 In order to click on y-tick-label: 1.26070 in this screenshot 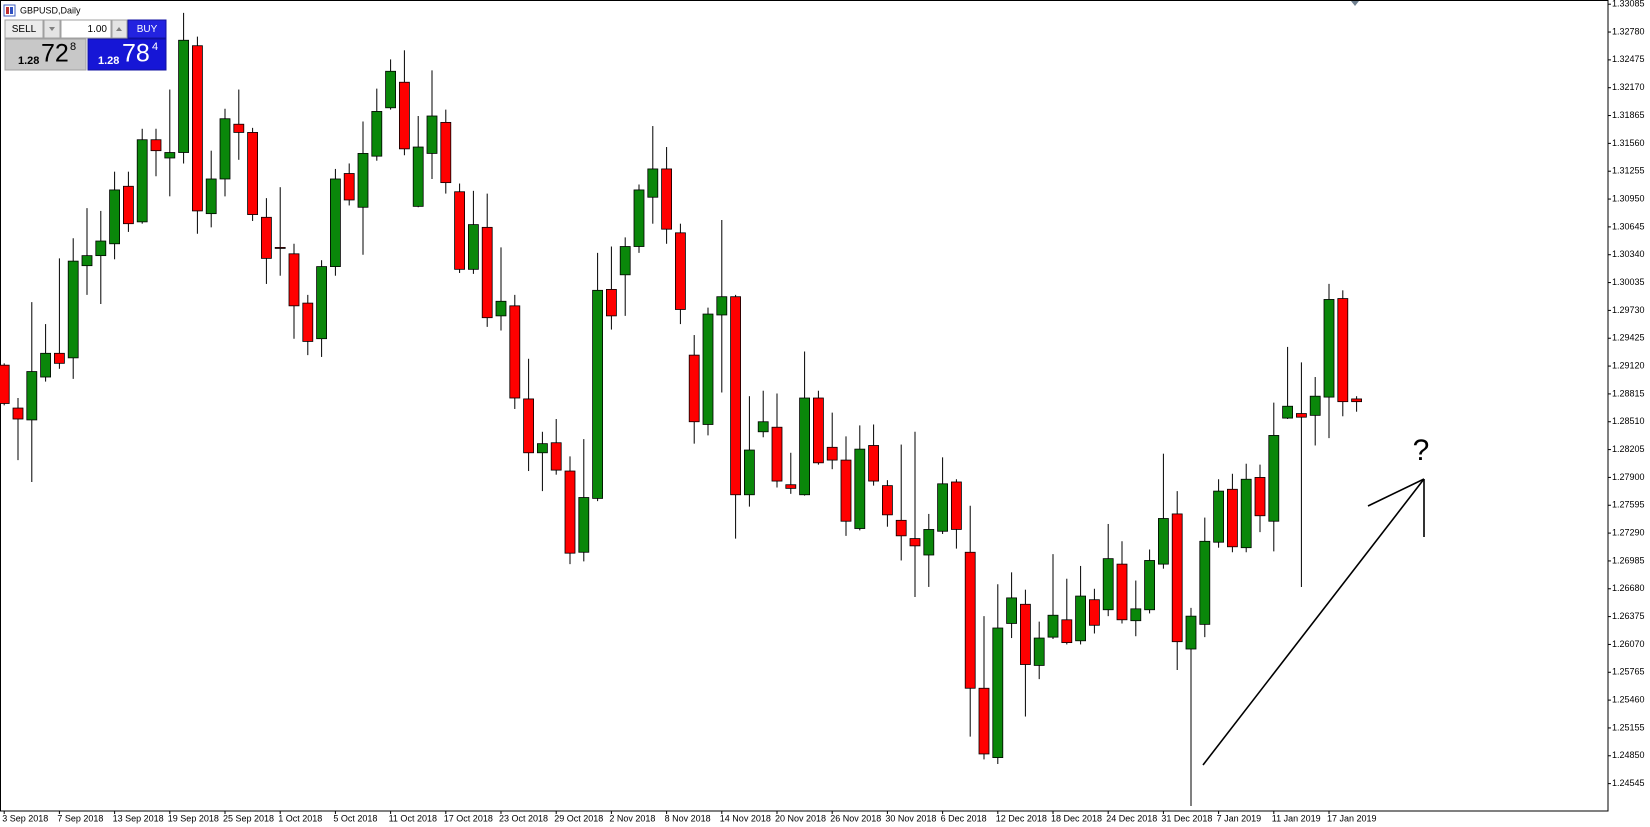, I will do `click(1628, 644)`.